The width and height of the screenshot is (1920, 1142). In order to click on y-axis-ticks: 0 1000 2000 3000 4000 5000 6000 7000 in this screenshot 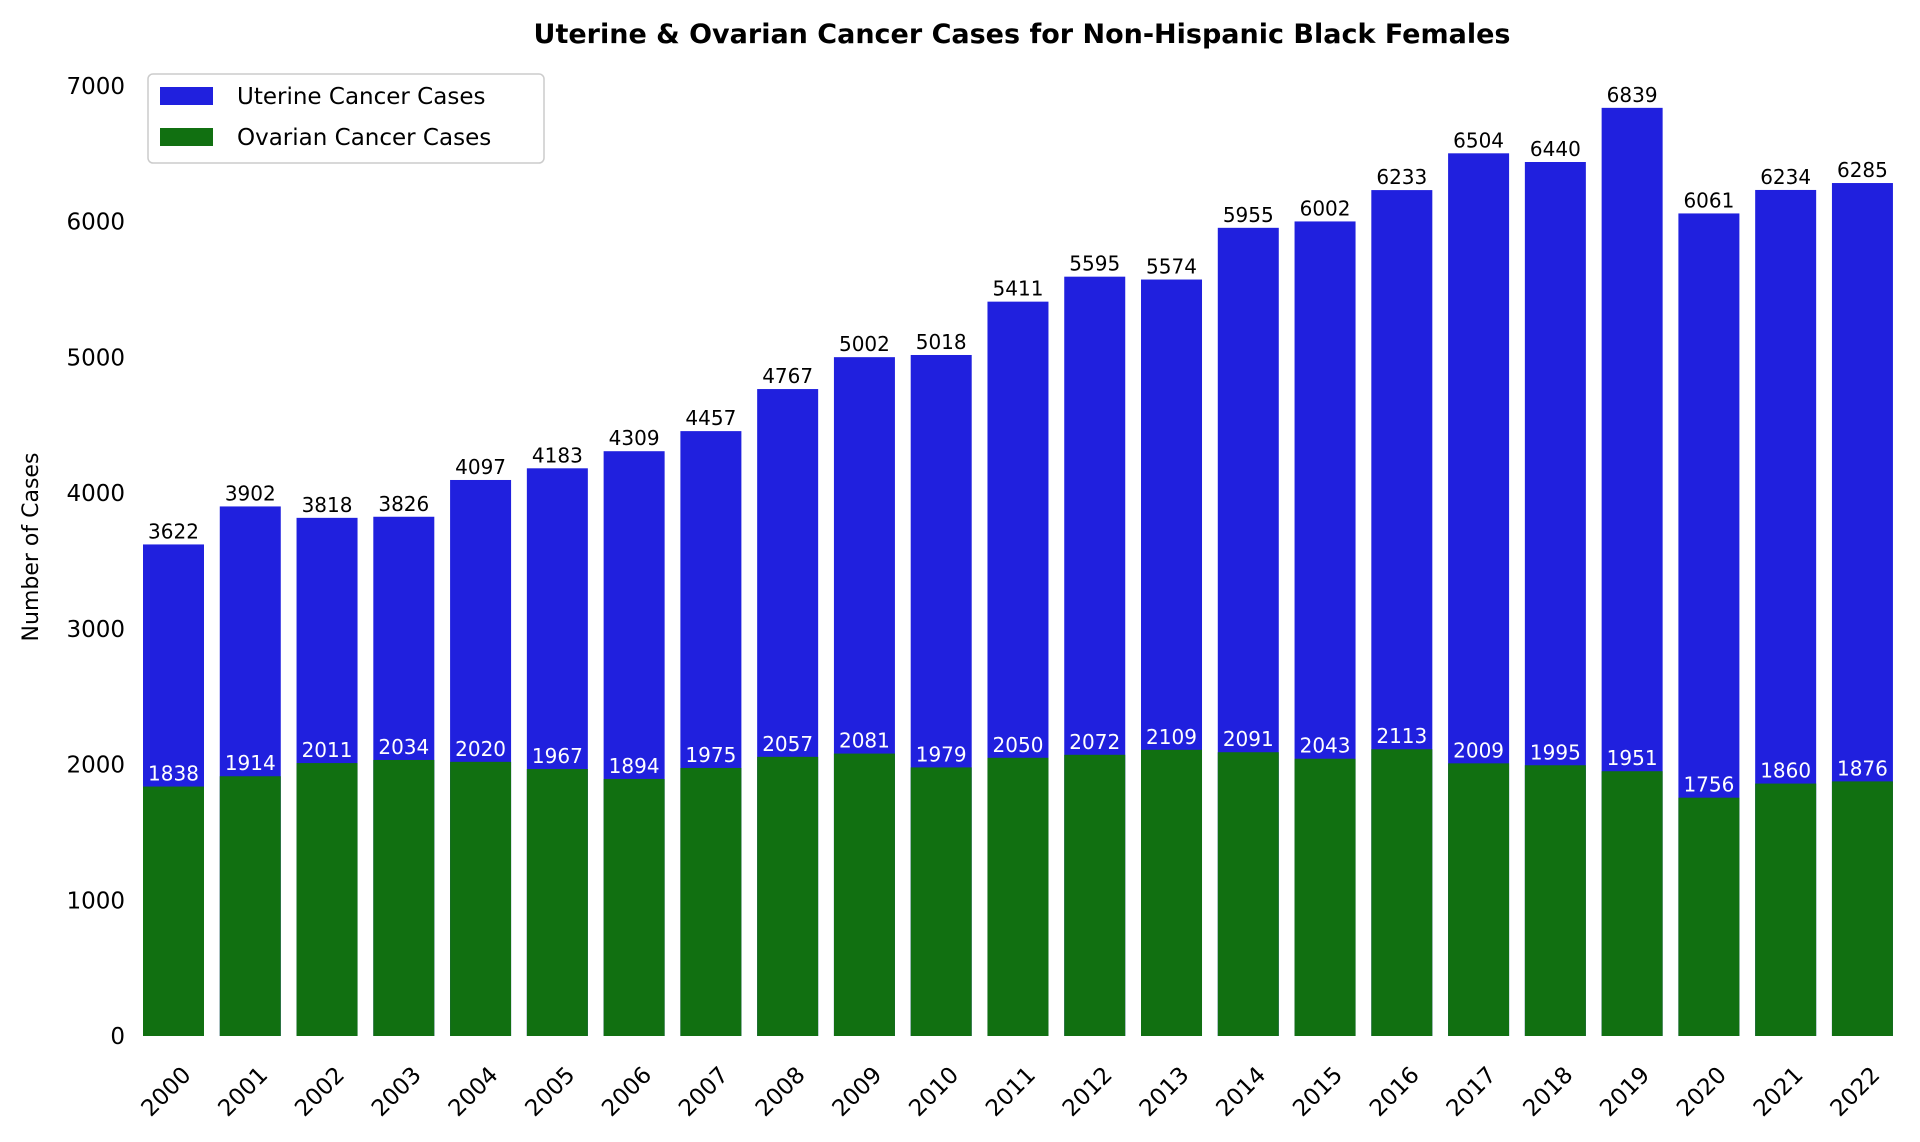, I will do `click(95, 562)`.